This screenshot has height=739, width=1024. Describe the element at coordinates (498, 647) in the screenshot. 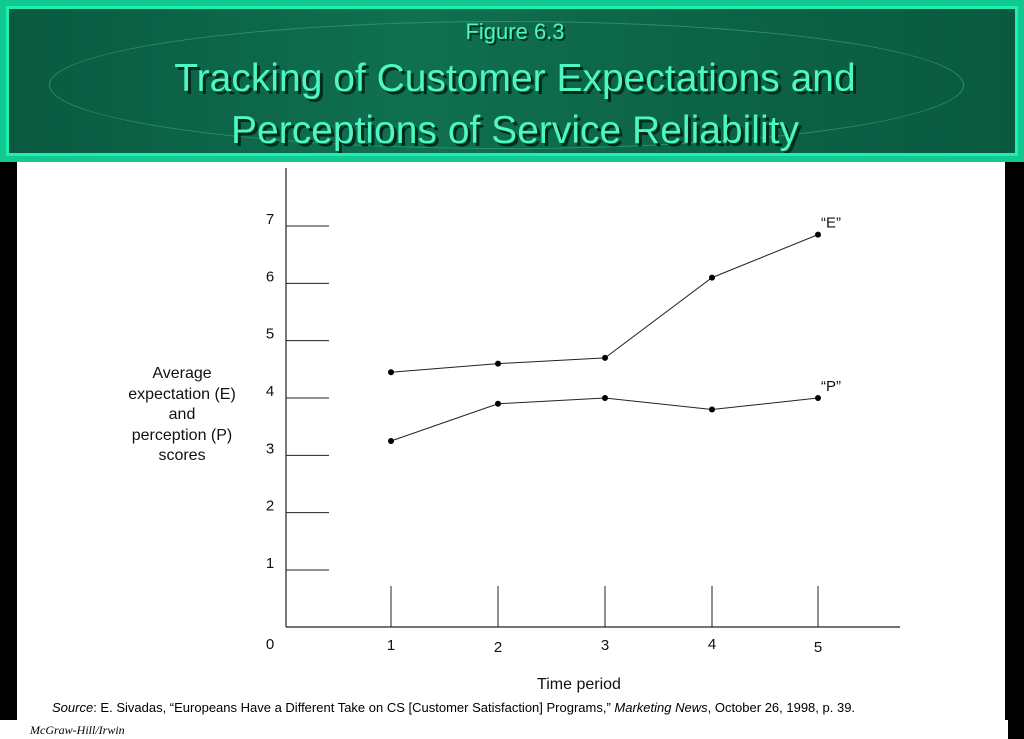

I see `x-tick-label: 2` at that location.